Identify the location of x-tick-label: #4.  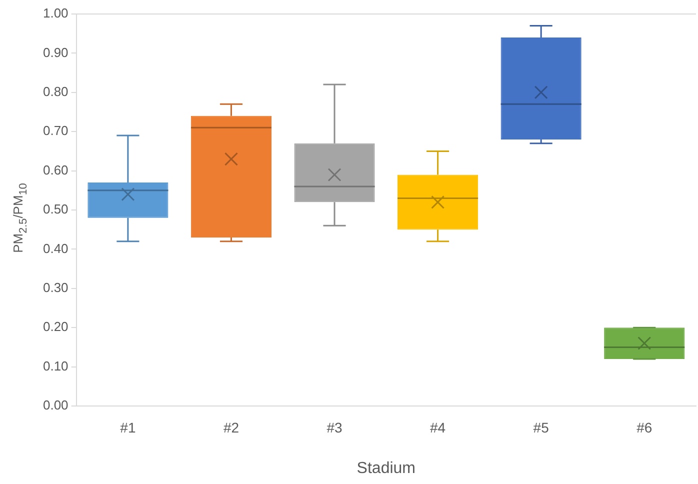
(438, 427).